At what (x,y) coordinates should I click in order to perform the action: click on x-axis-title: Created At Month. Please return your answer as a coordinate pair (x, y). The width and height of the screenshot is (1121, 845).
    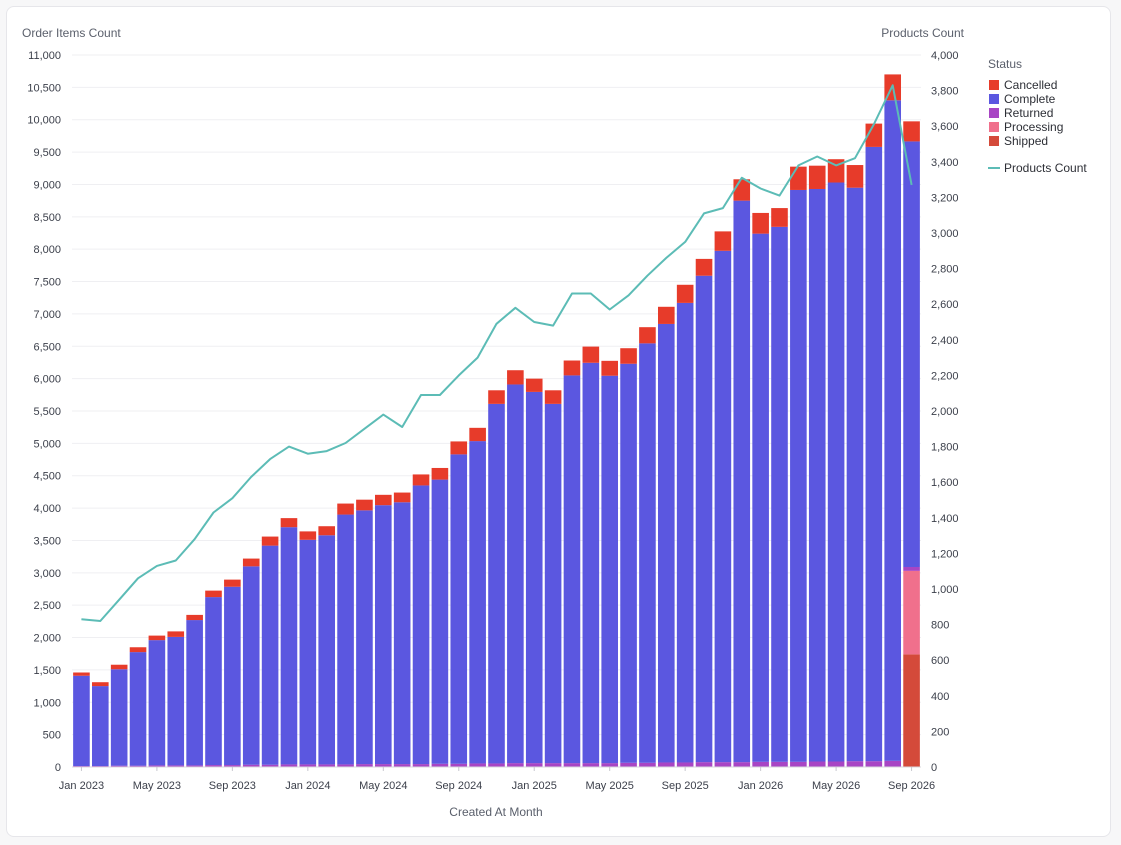
    Looking at the image, I should click on (495, 812).